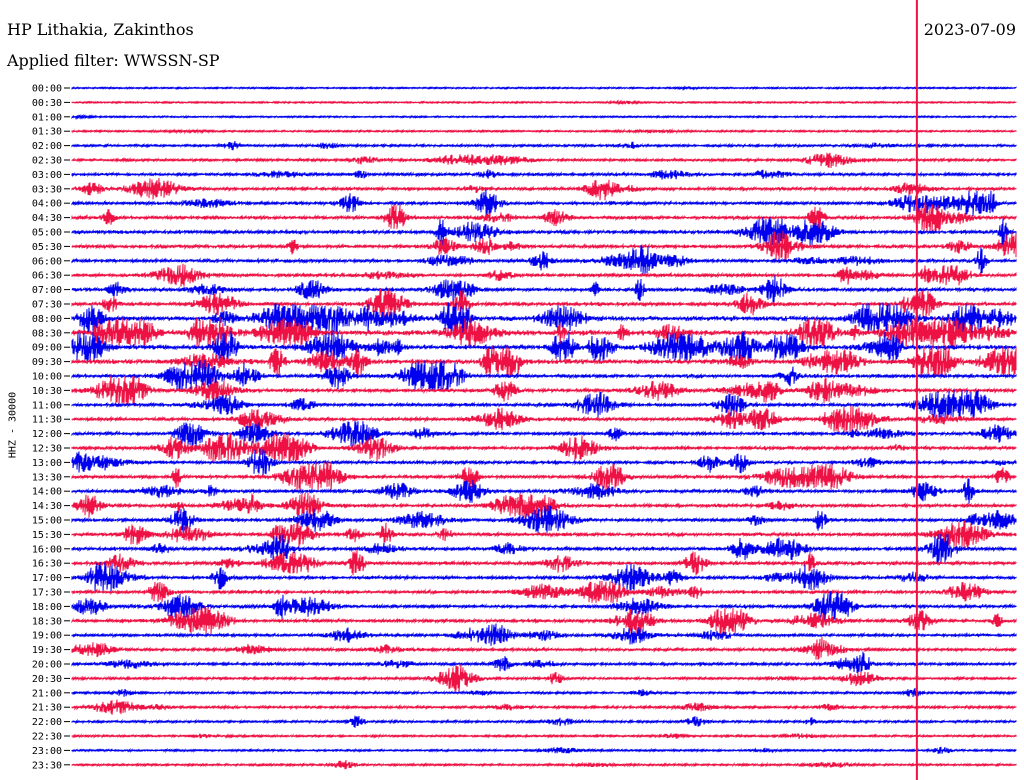 This screenshot has width=1024, height=780. I want to click on row-time-label: 15:30, so click(47, 535).